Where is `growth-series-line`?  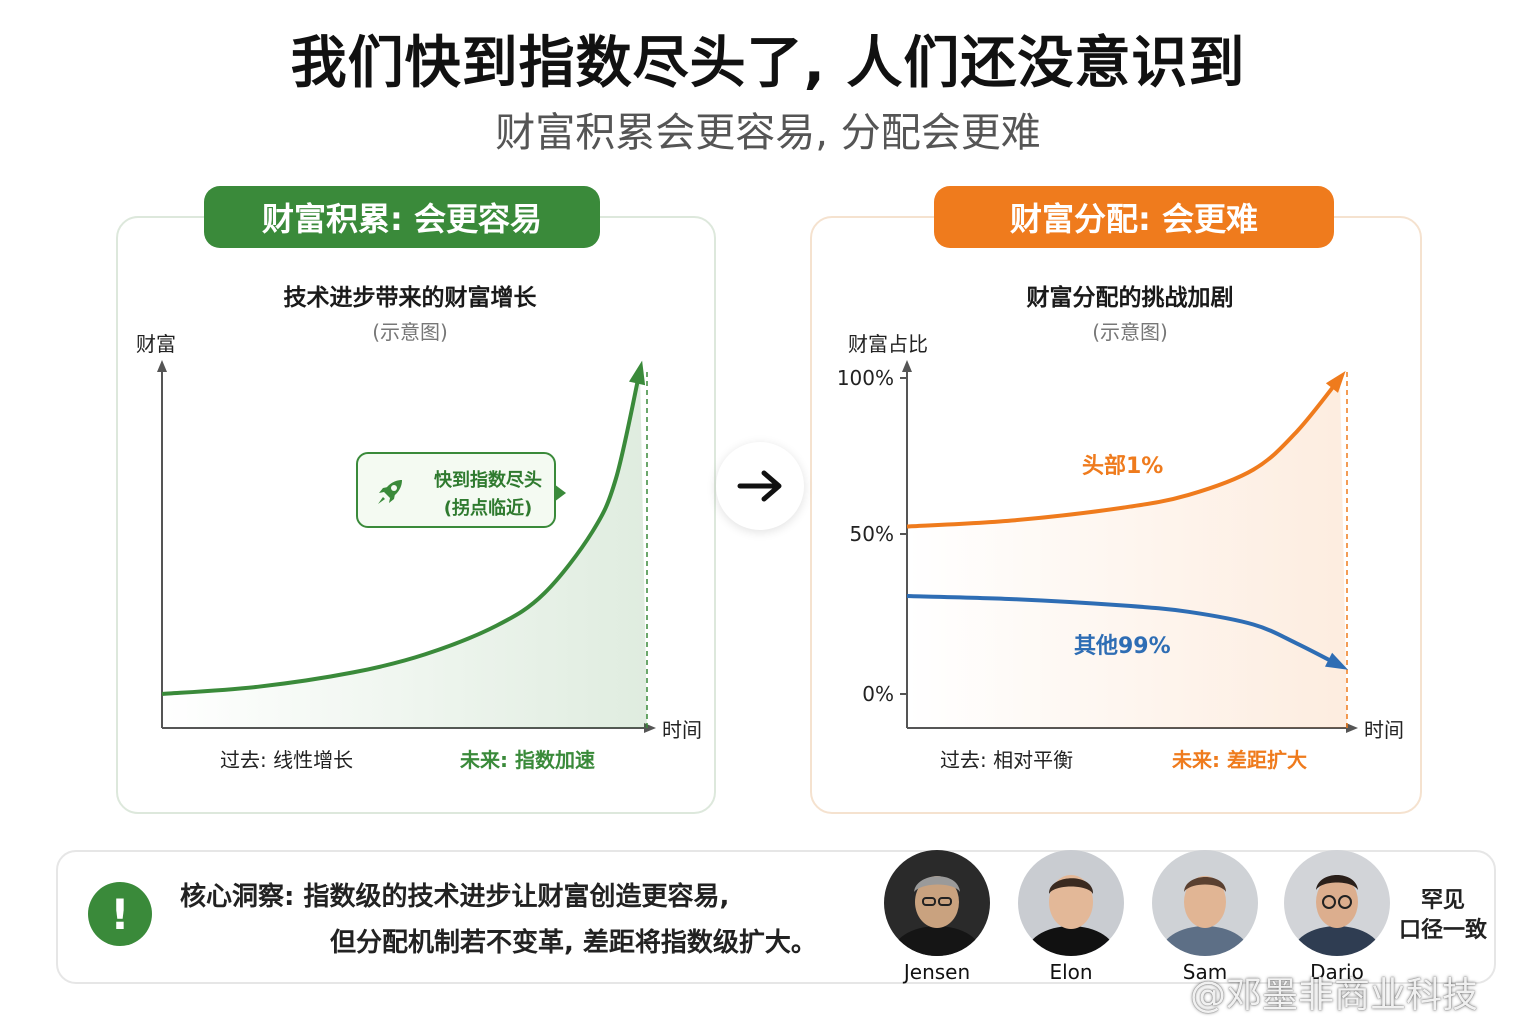 growth-series-line is located at coordinates (401, 532).